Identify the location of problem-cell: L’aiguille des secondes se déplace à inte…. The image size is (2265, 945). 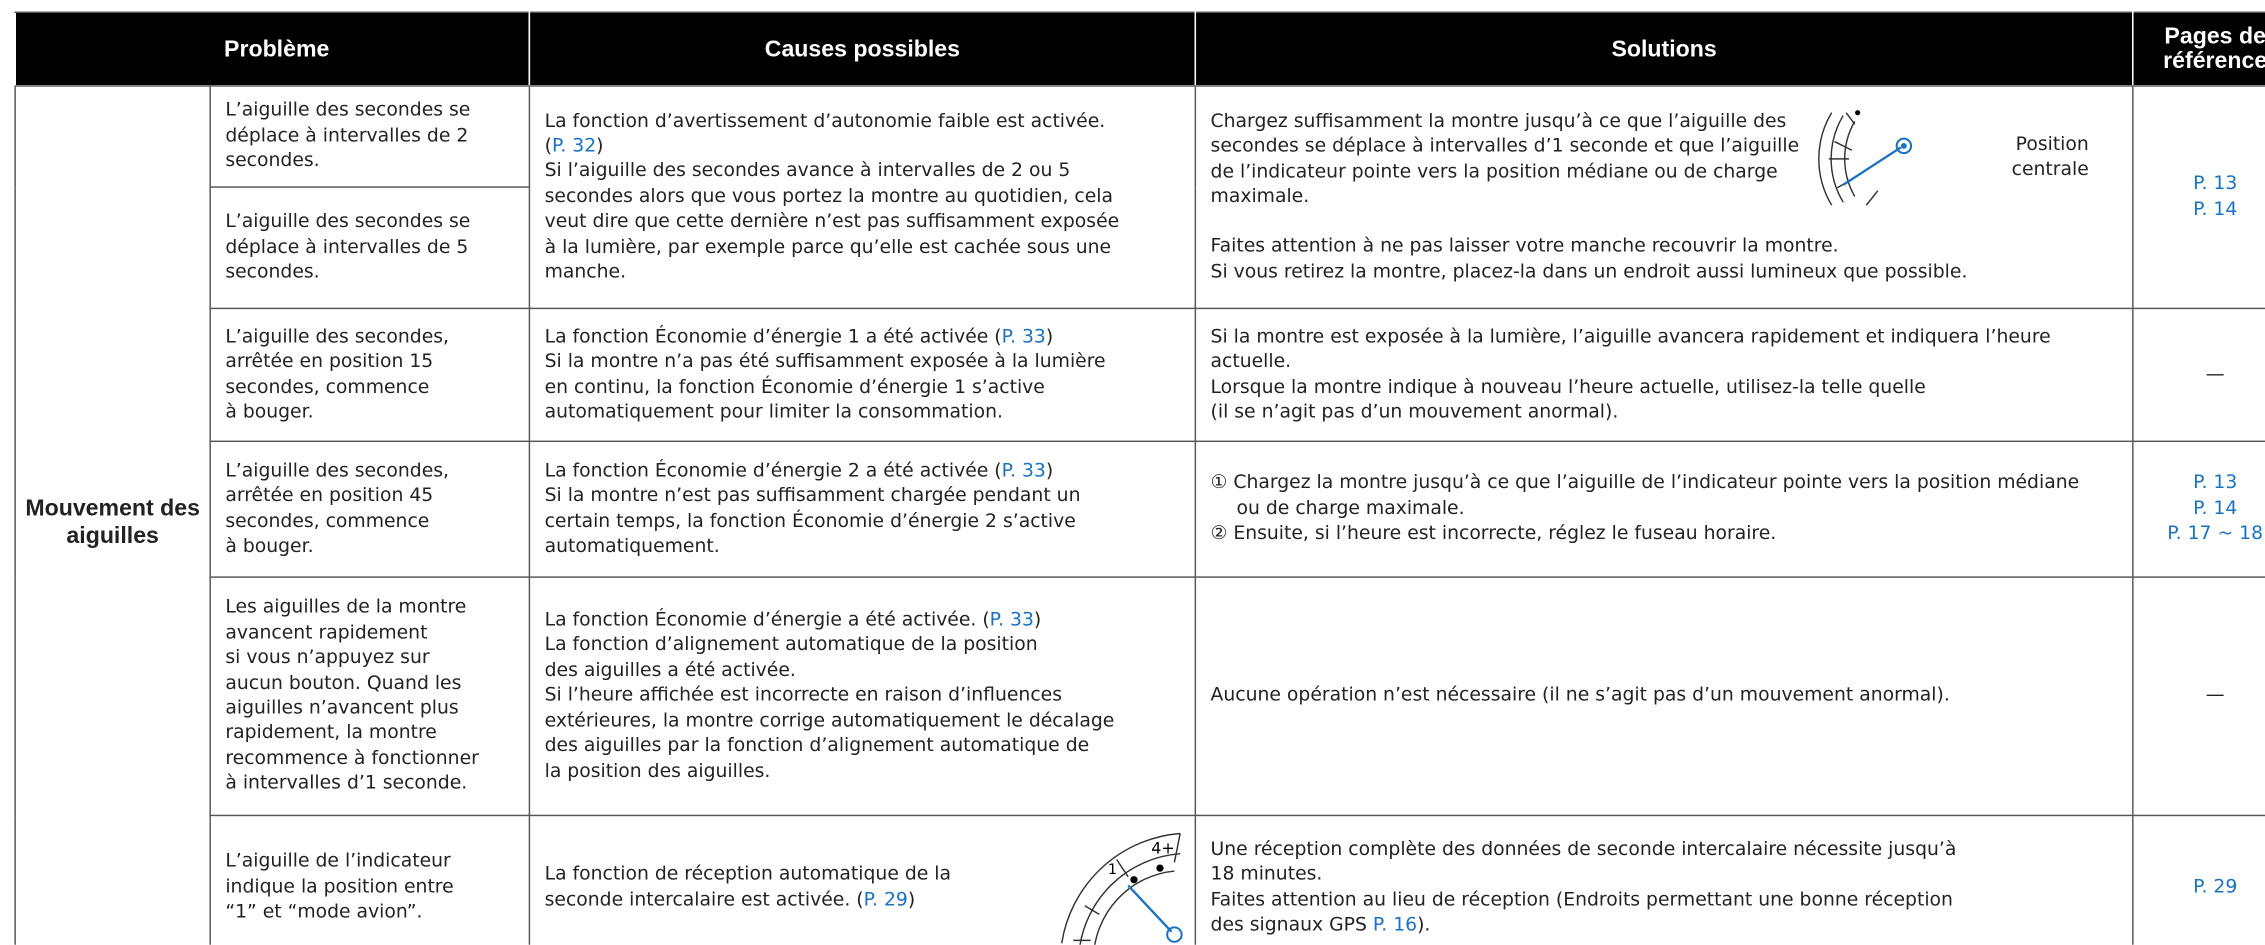
(370, 248).